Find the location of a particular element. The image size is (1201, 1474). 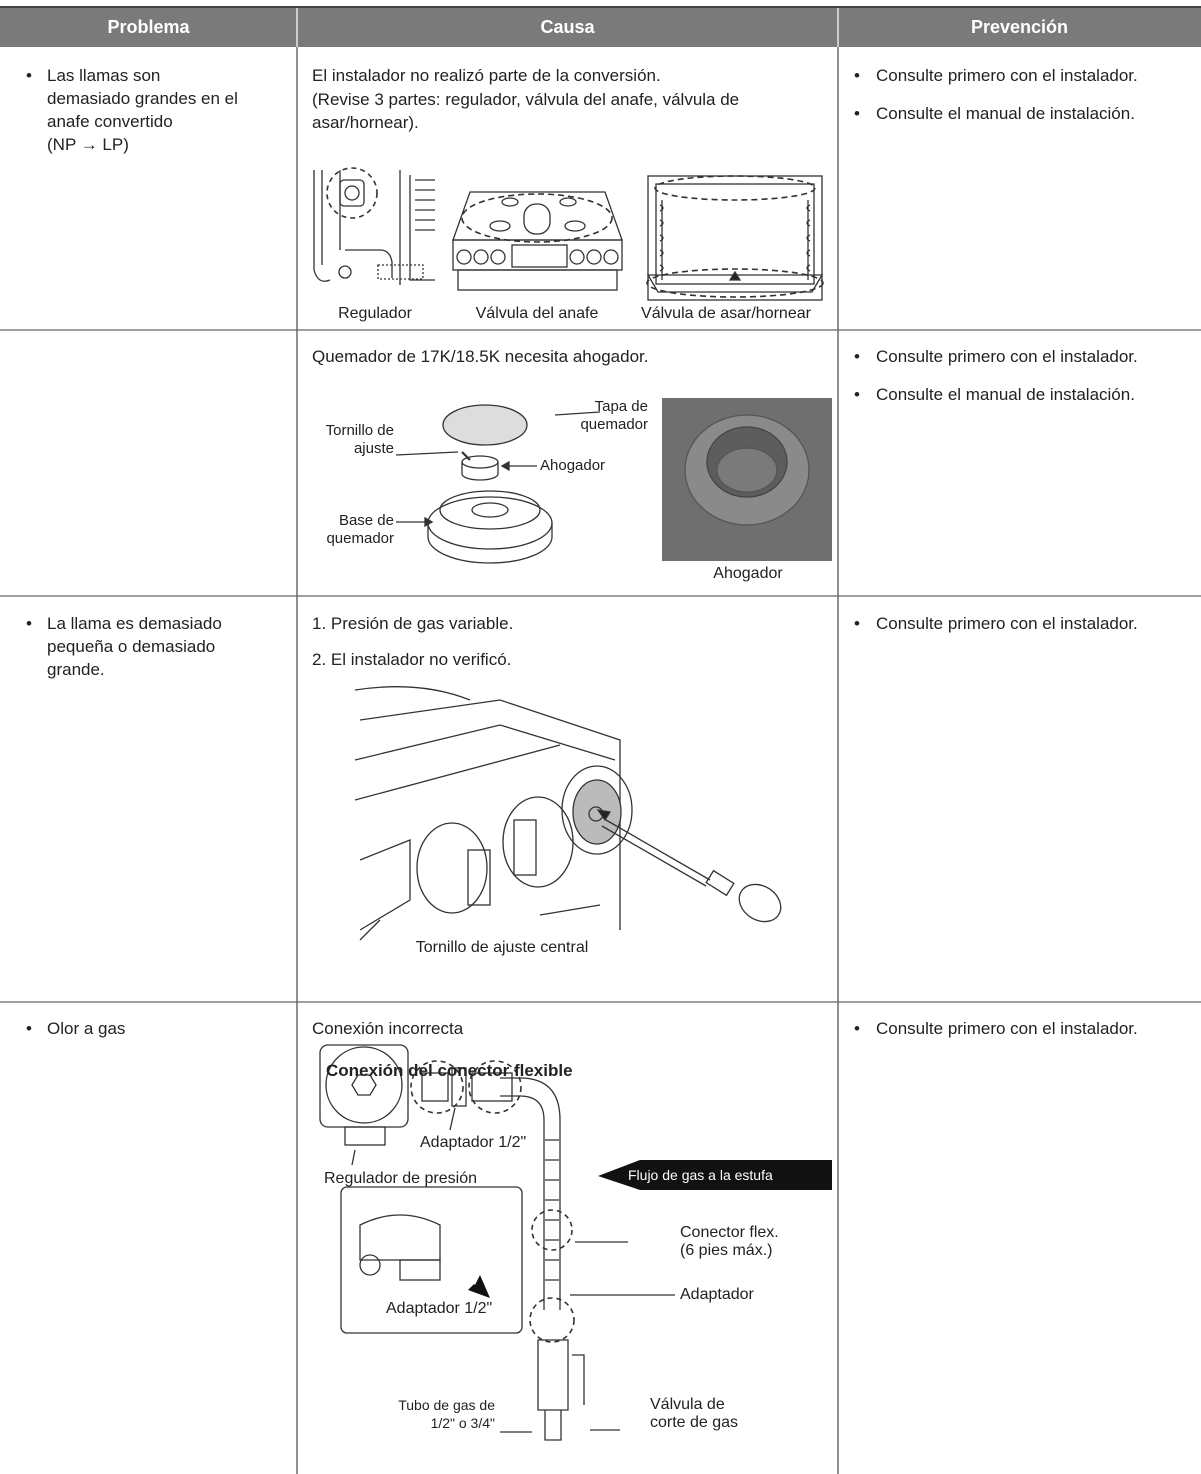

figure-label: Adaptador is located at coordinates (717, 1294).